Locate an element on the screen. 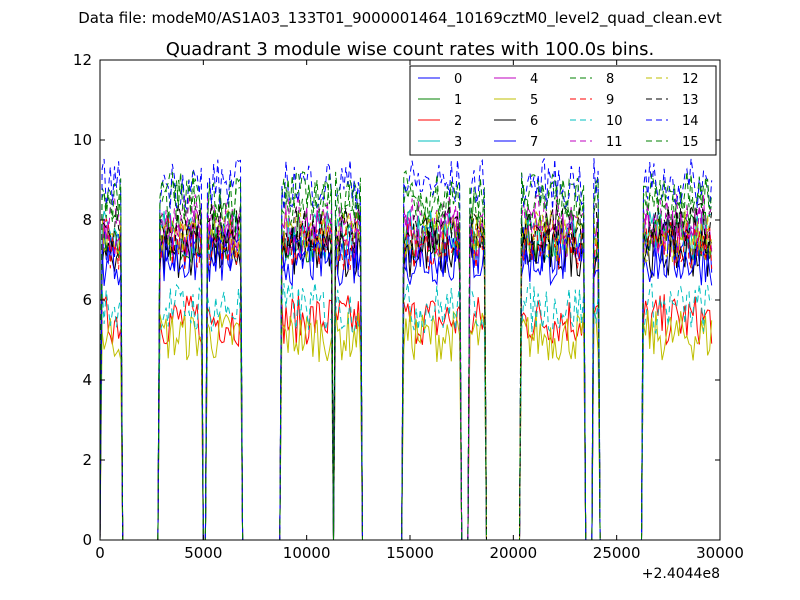 Image resolution: width=800 pixels, height=600 pixels. legend-label-9: 9 is located at coordinates (610, 100).